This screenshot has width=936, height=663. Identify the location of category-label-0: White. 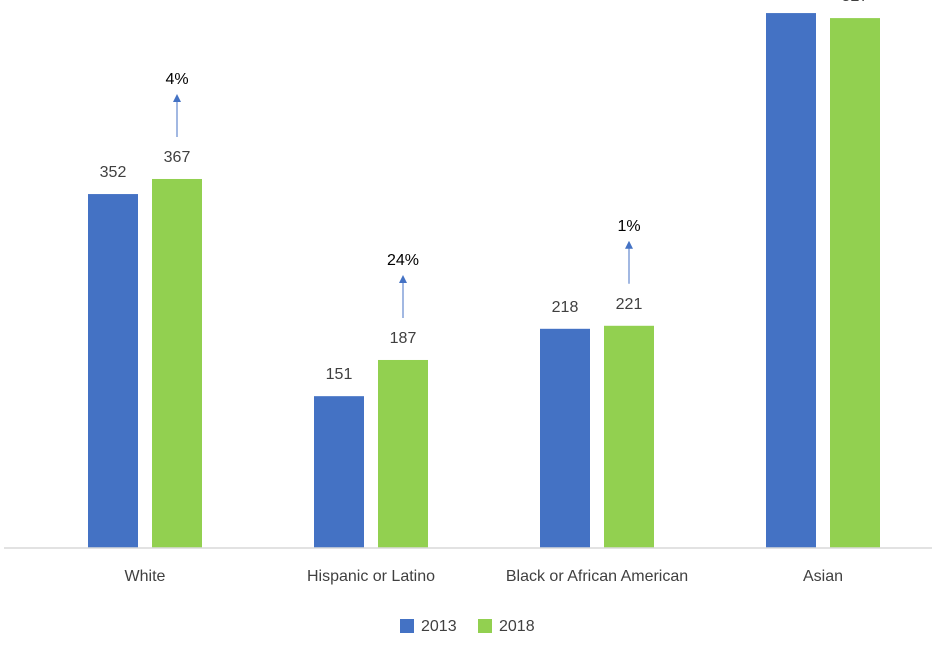
(145, 576).